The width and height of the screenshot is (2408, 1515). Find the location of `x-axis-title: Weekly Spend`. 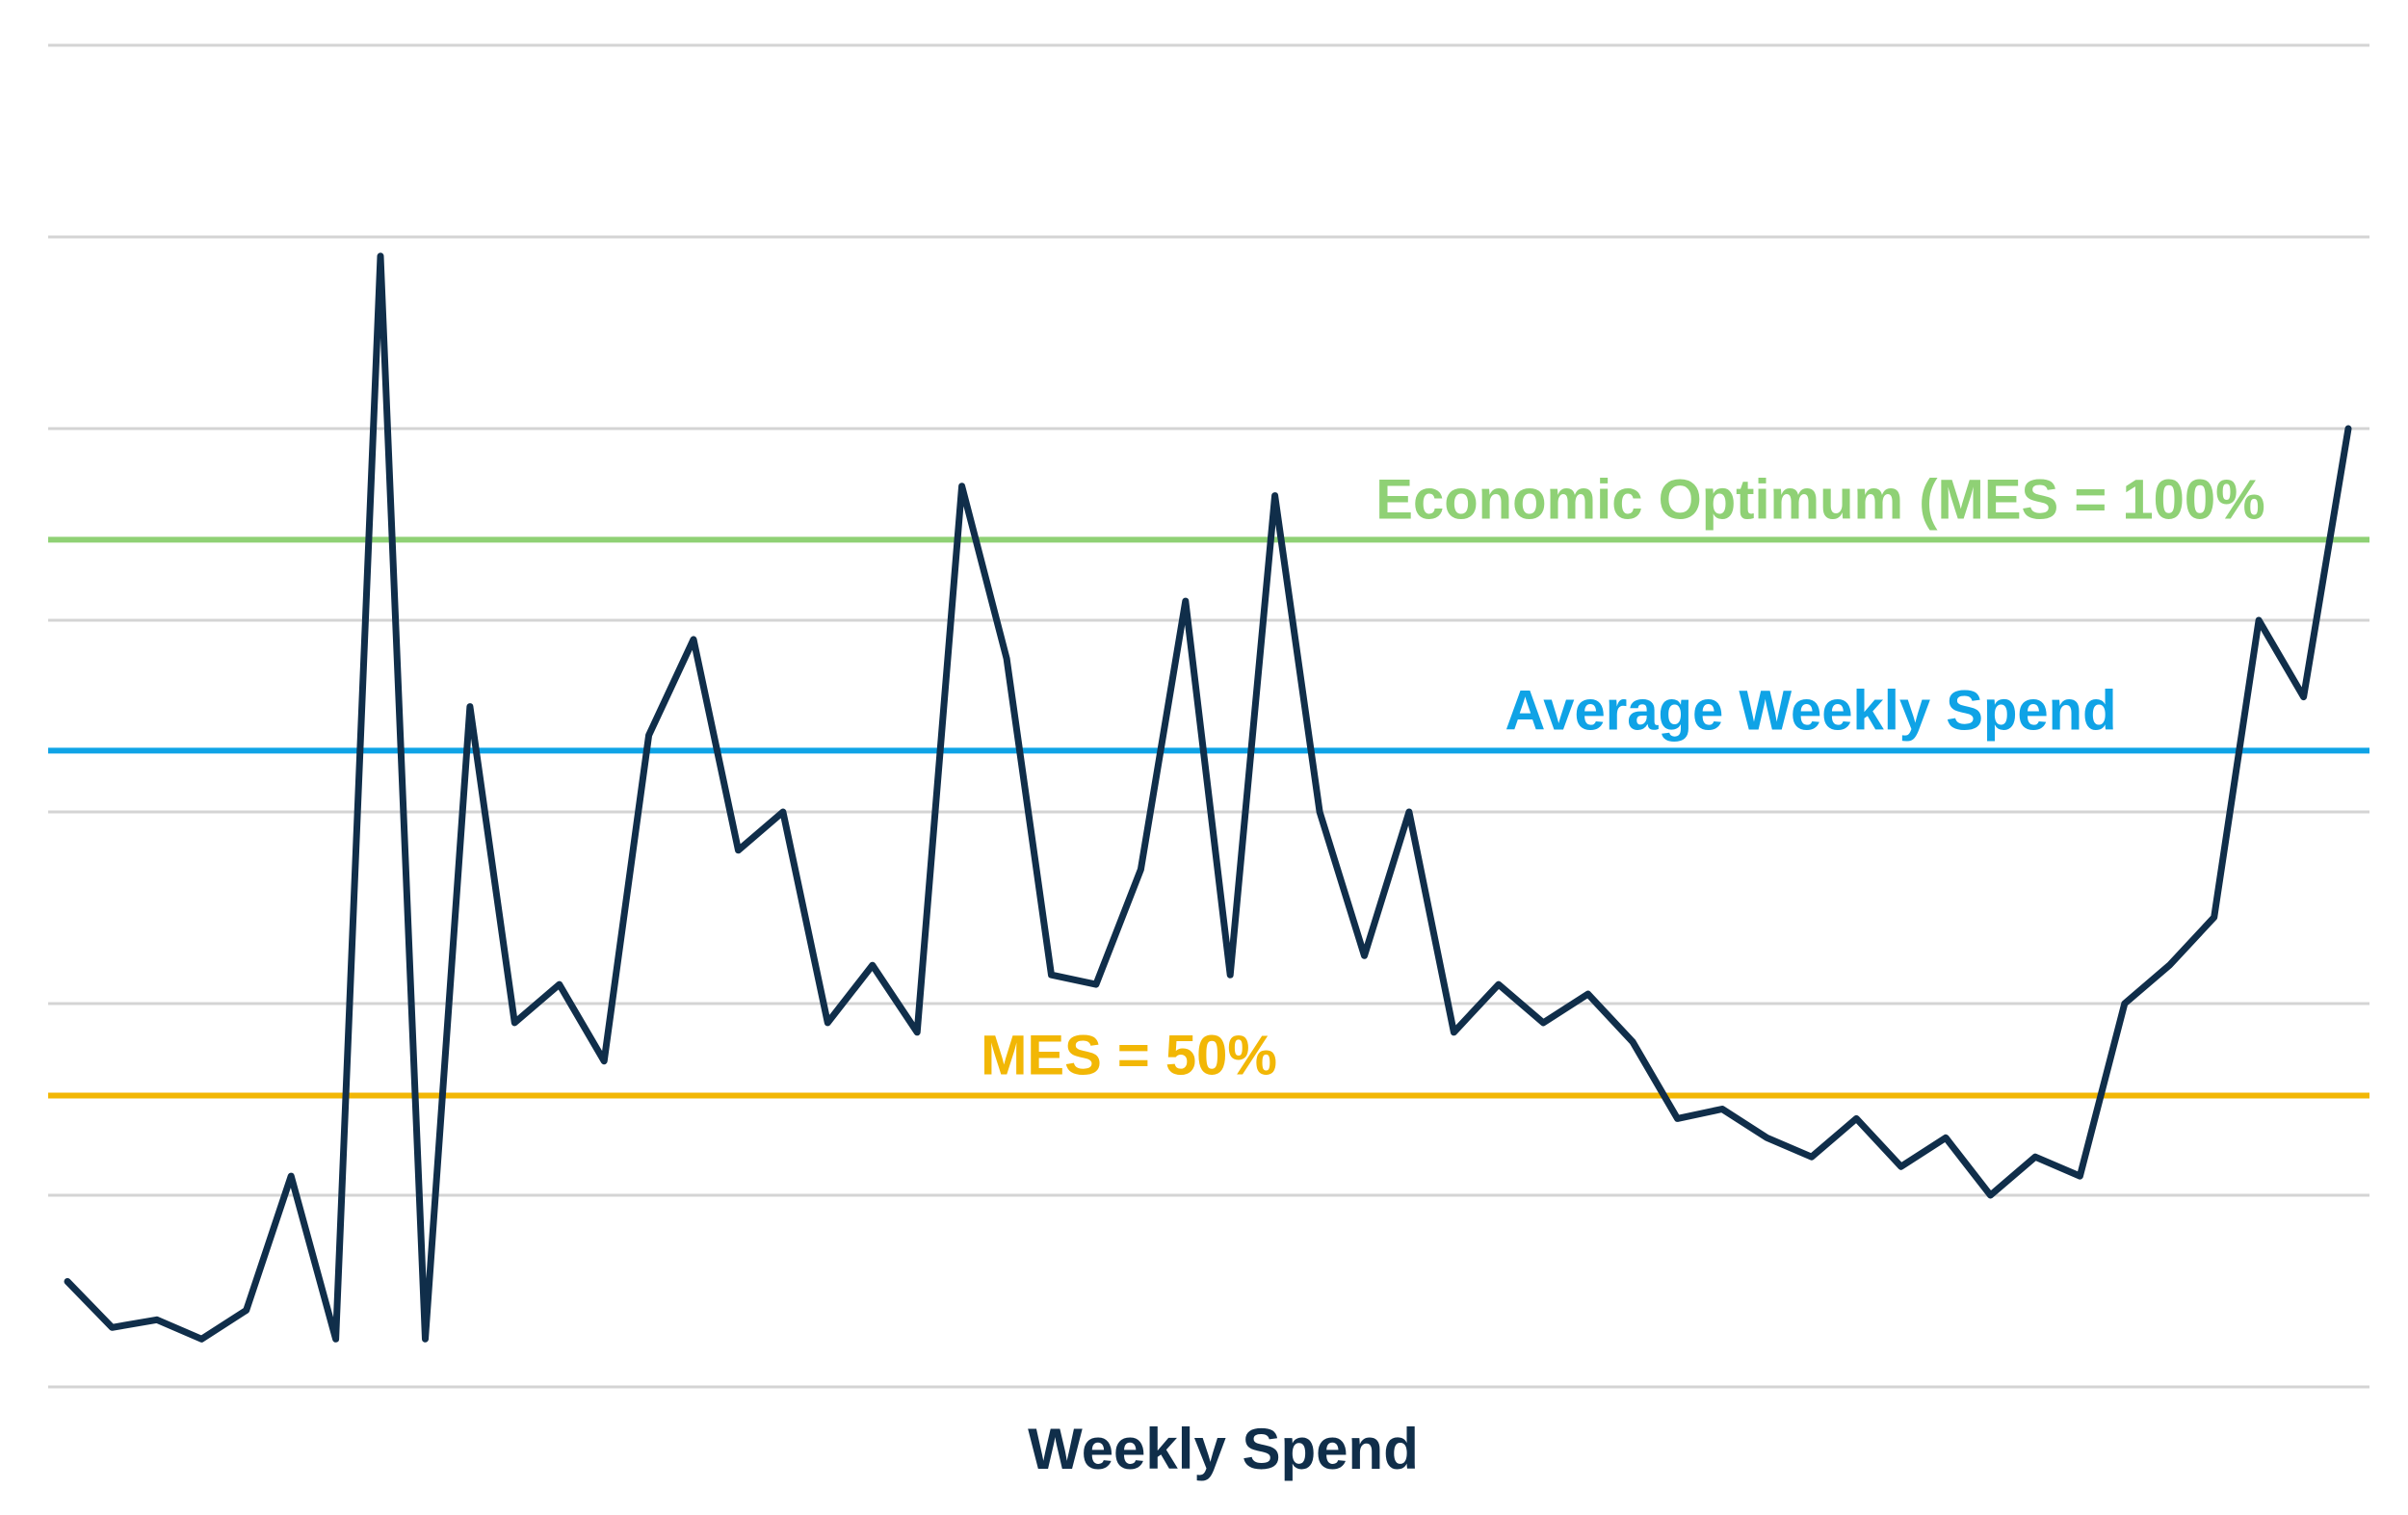

x-axis-title: Weekly Spend is located at coordinates (1223, 1449).